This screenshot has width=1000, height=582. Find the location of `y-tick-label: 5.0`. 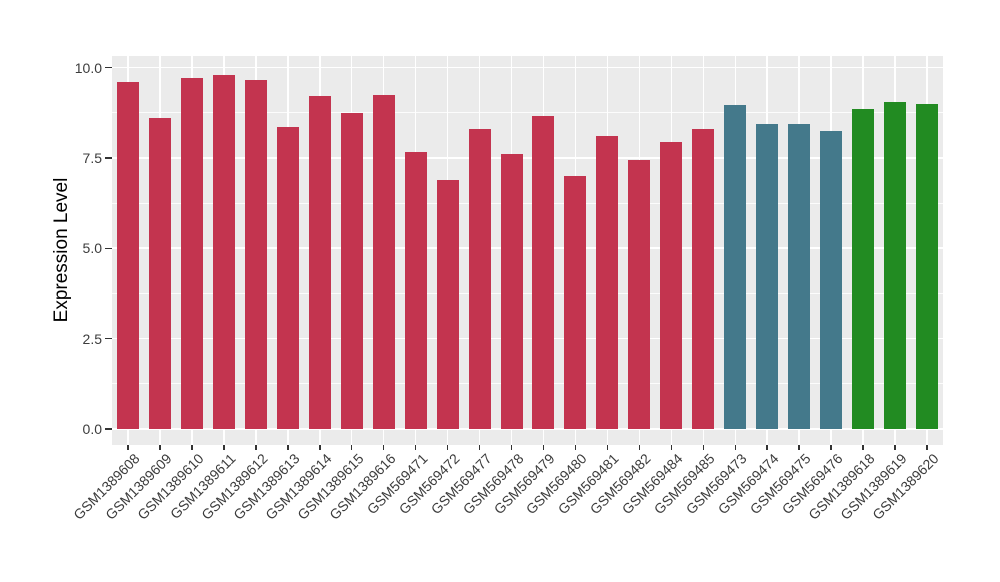

y-tick-label: 5.0 is located at coordinates (92, 248).